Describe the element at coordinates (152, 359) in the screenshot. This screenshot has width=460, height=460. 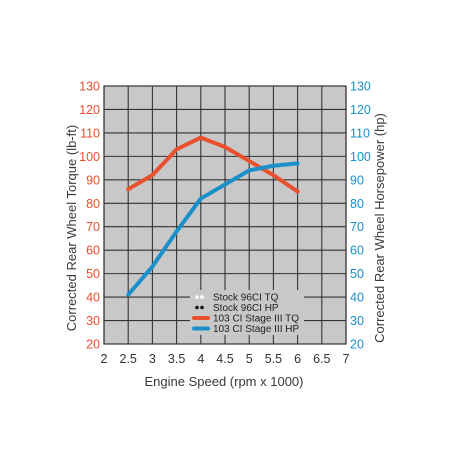
I see `x-tick-label: 3` at that location.